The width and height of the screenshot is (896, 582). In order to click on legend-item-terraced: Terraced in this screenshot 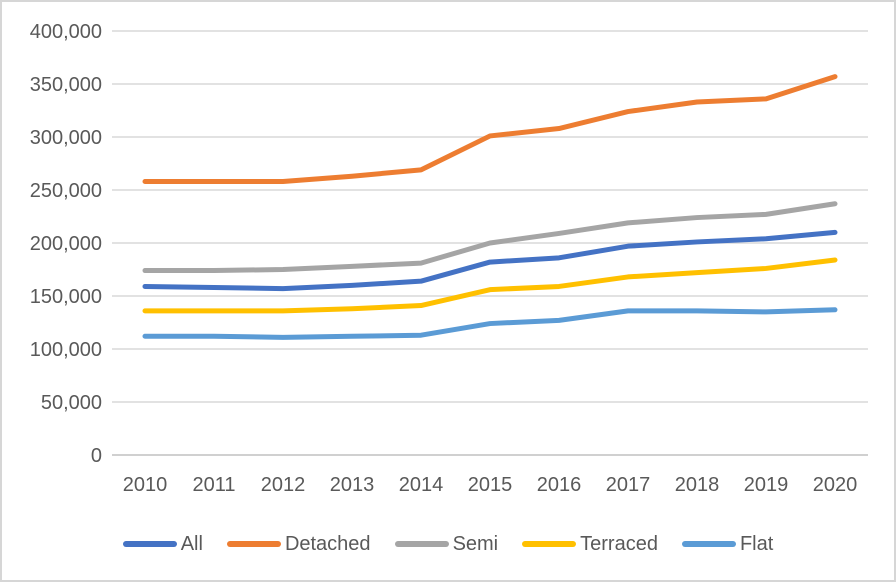, I will do `click(590, 544)`.